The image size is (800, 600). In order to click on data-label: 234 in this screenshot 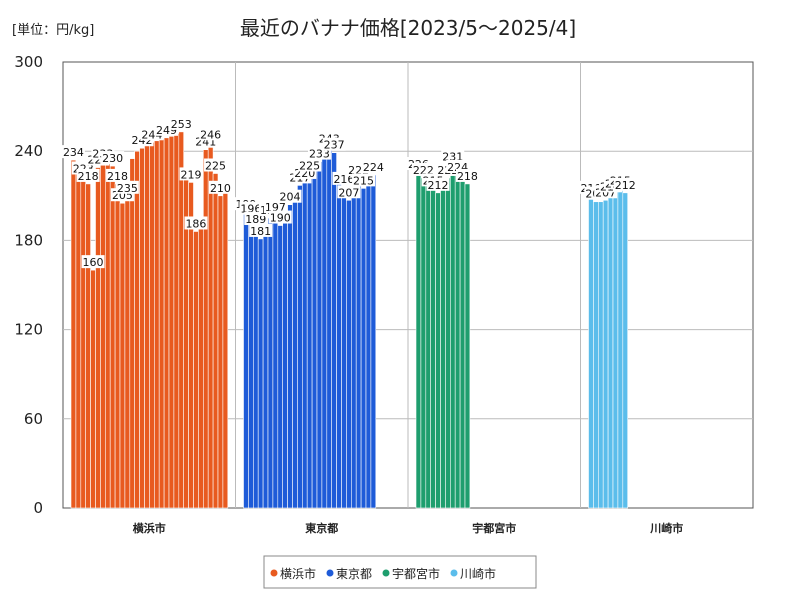, I will do `click(73, 152)`.